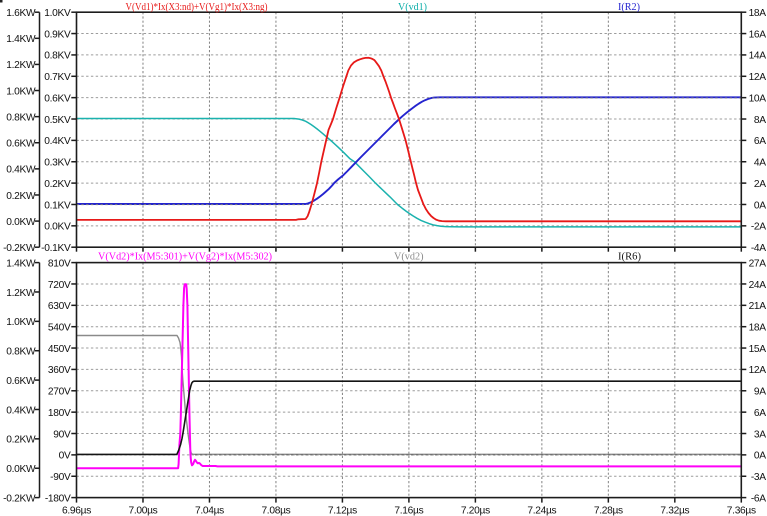  Describe the element at coordinates (57, 141) in the screenshot. I see `svg-text: 0.4KV` at that location.